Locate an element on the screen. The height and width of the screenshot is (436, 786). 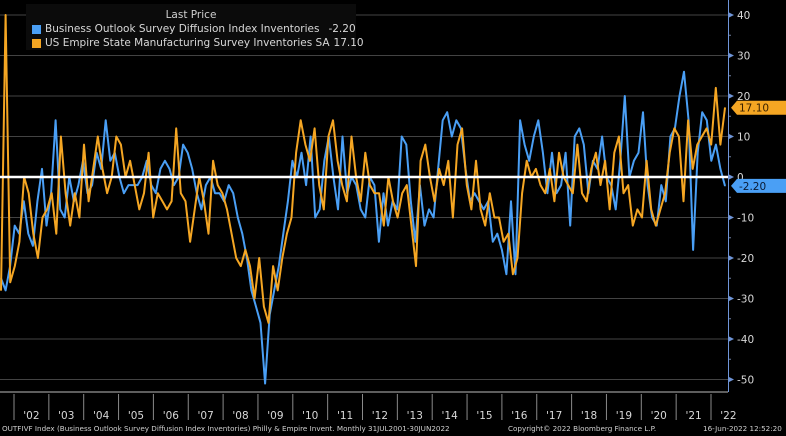
x-tick-label: '02 is located at coordinates (31, 416).